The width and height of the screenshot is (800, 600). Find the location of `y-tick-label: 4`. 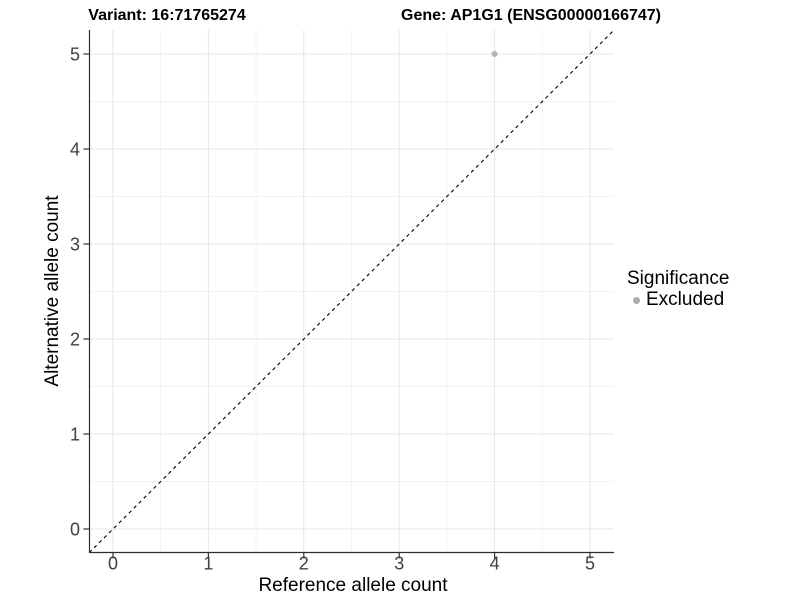

y-tick-label: 4 is located at coordinates (75, 150).